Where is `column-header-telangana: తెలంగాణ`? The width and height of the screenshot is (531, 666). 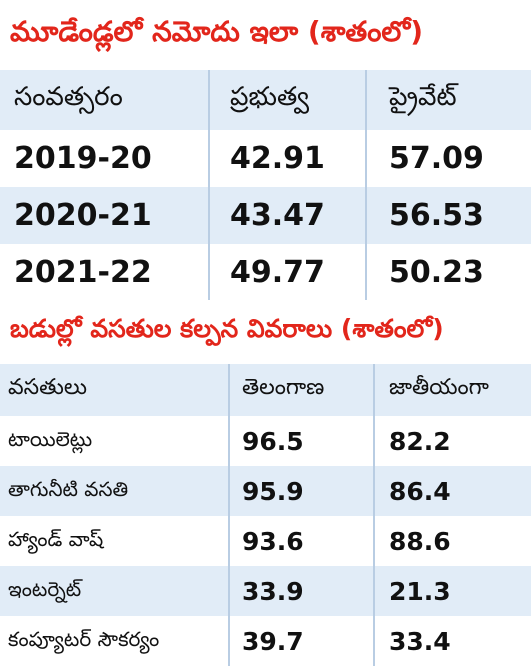 column-header-telangana: తెలంగాణ is located at coordinates (300, 390).